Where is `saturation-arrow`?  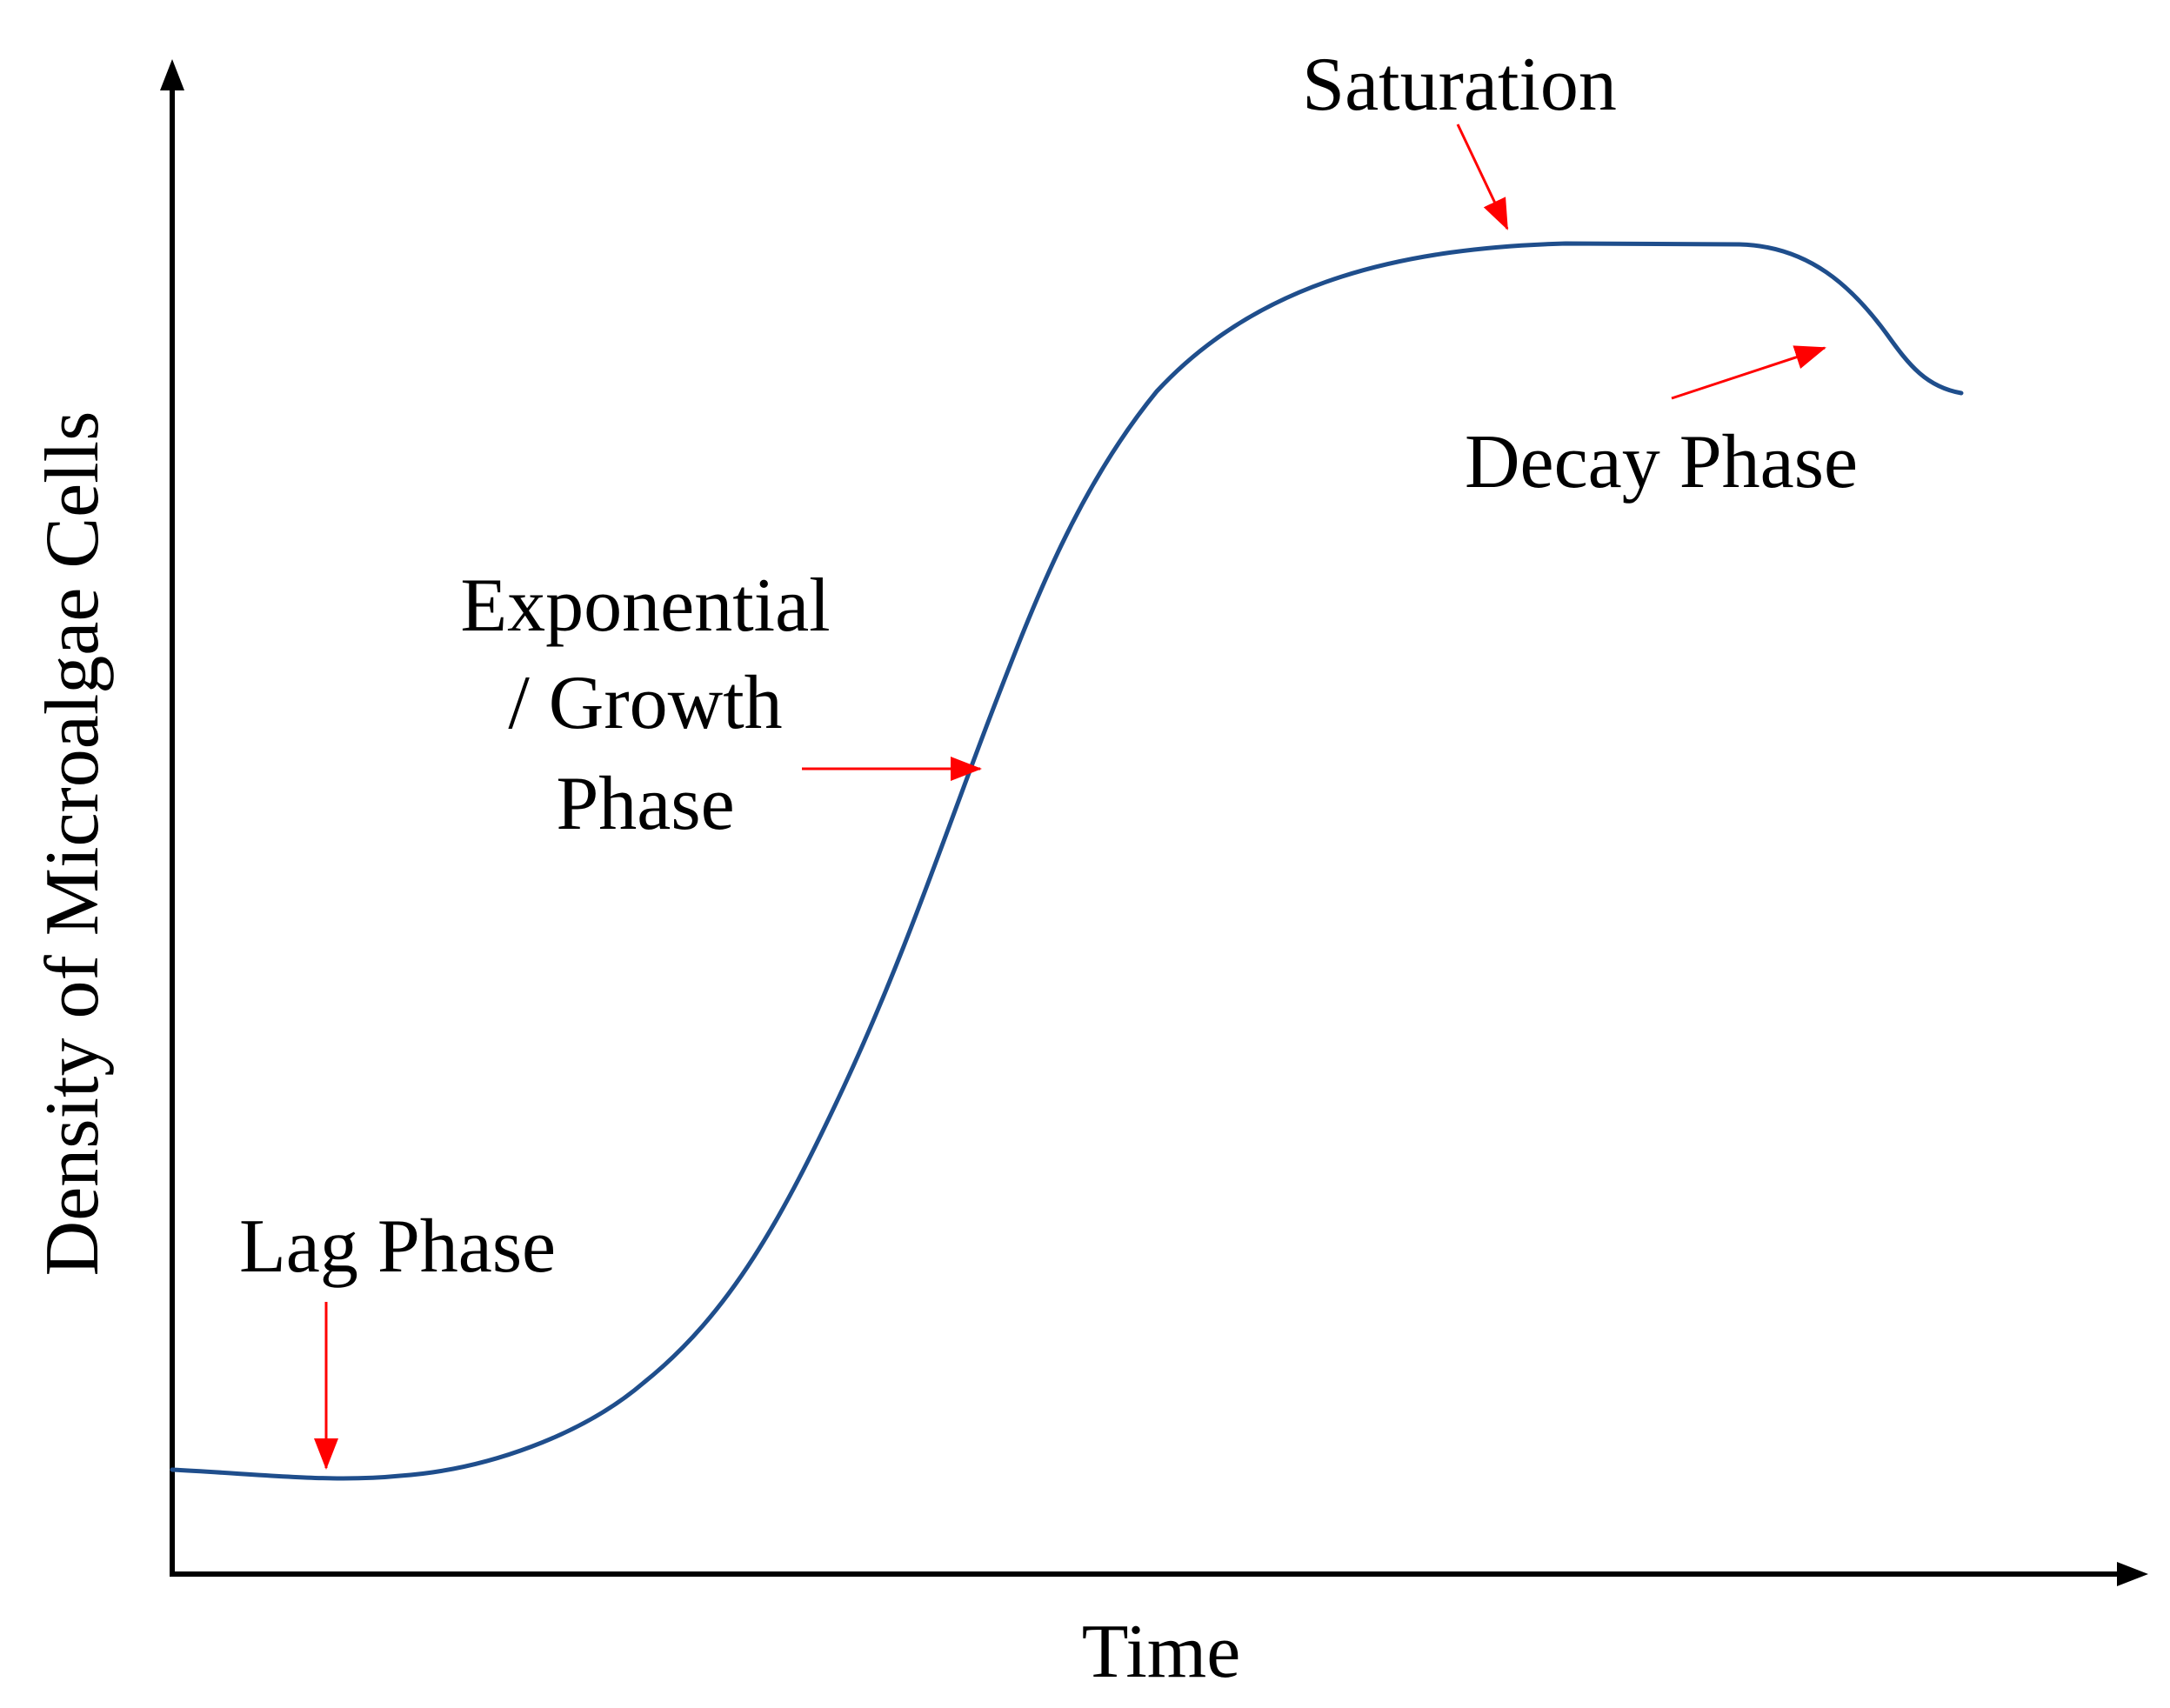 saturation-arrow is located at coordinates (1482, 176).